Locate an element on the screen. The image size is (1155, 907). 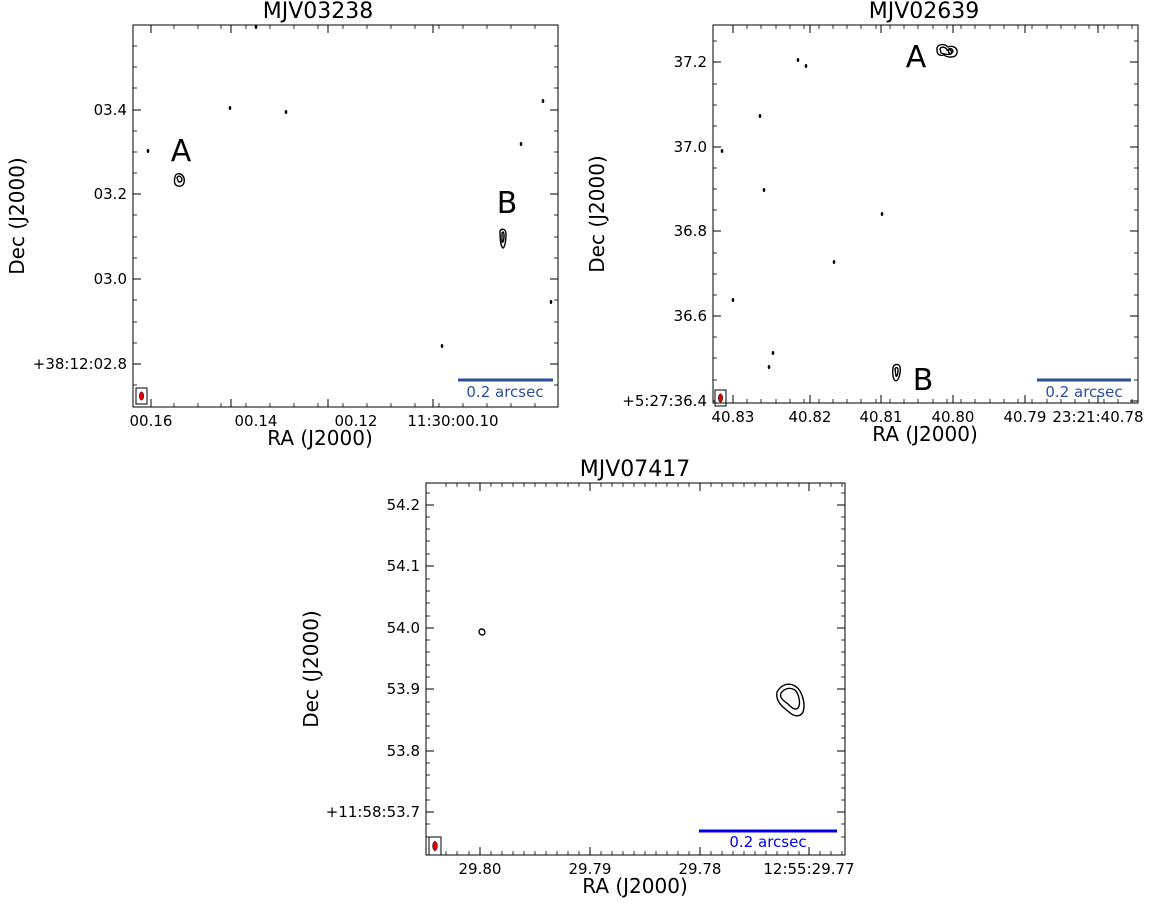
x-tick-label: 23:21:40.78 is located at coordinates (1097, 417).